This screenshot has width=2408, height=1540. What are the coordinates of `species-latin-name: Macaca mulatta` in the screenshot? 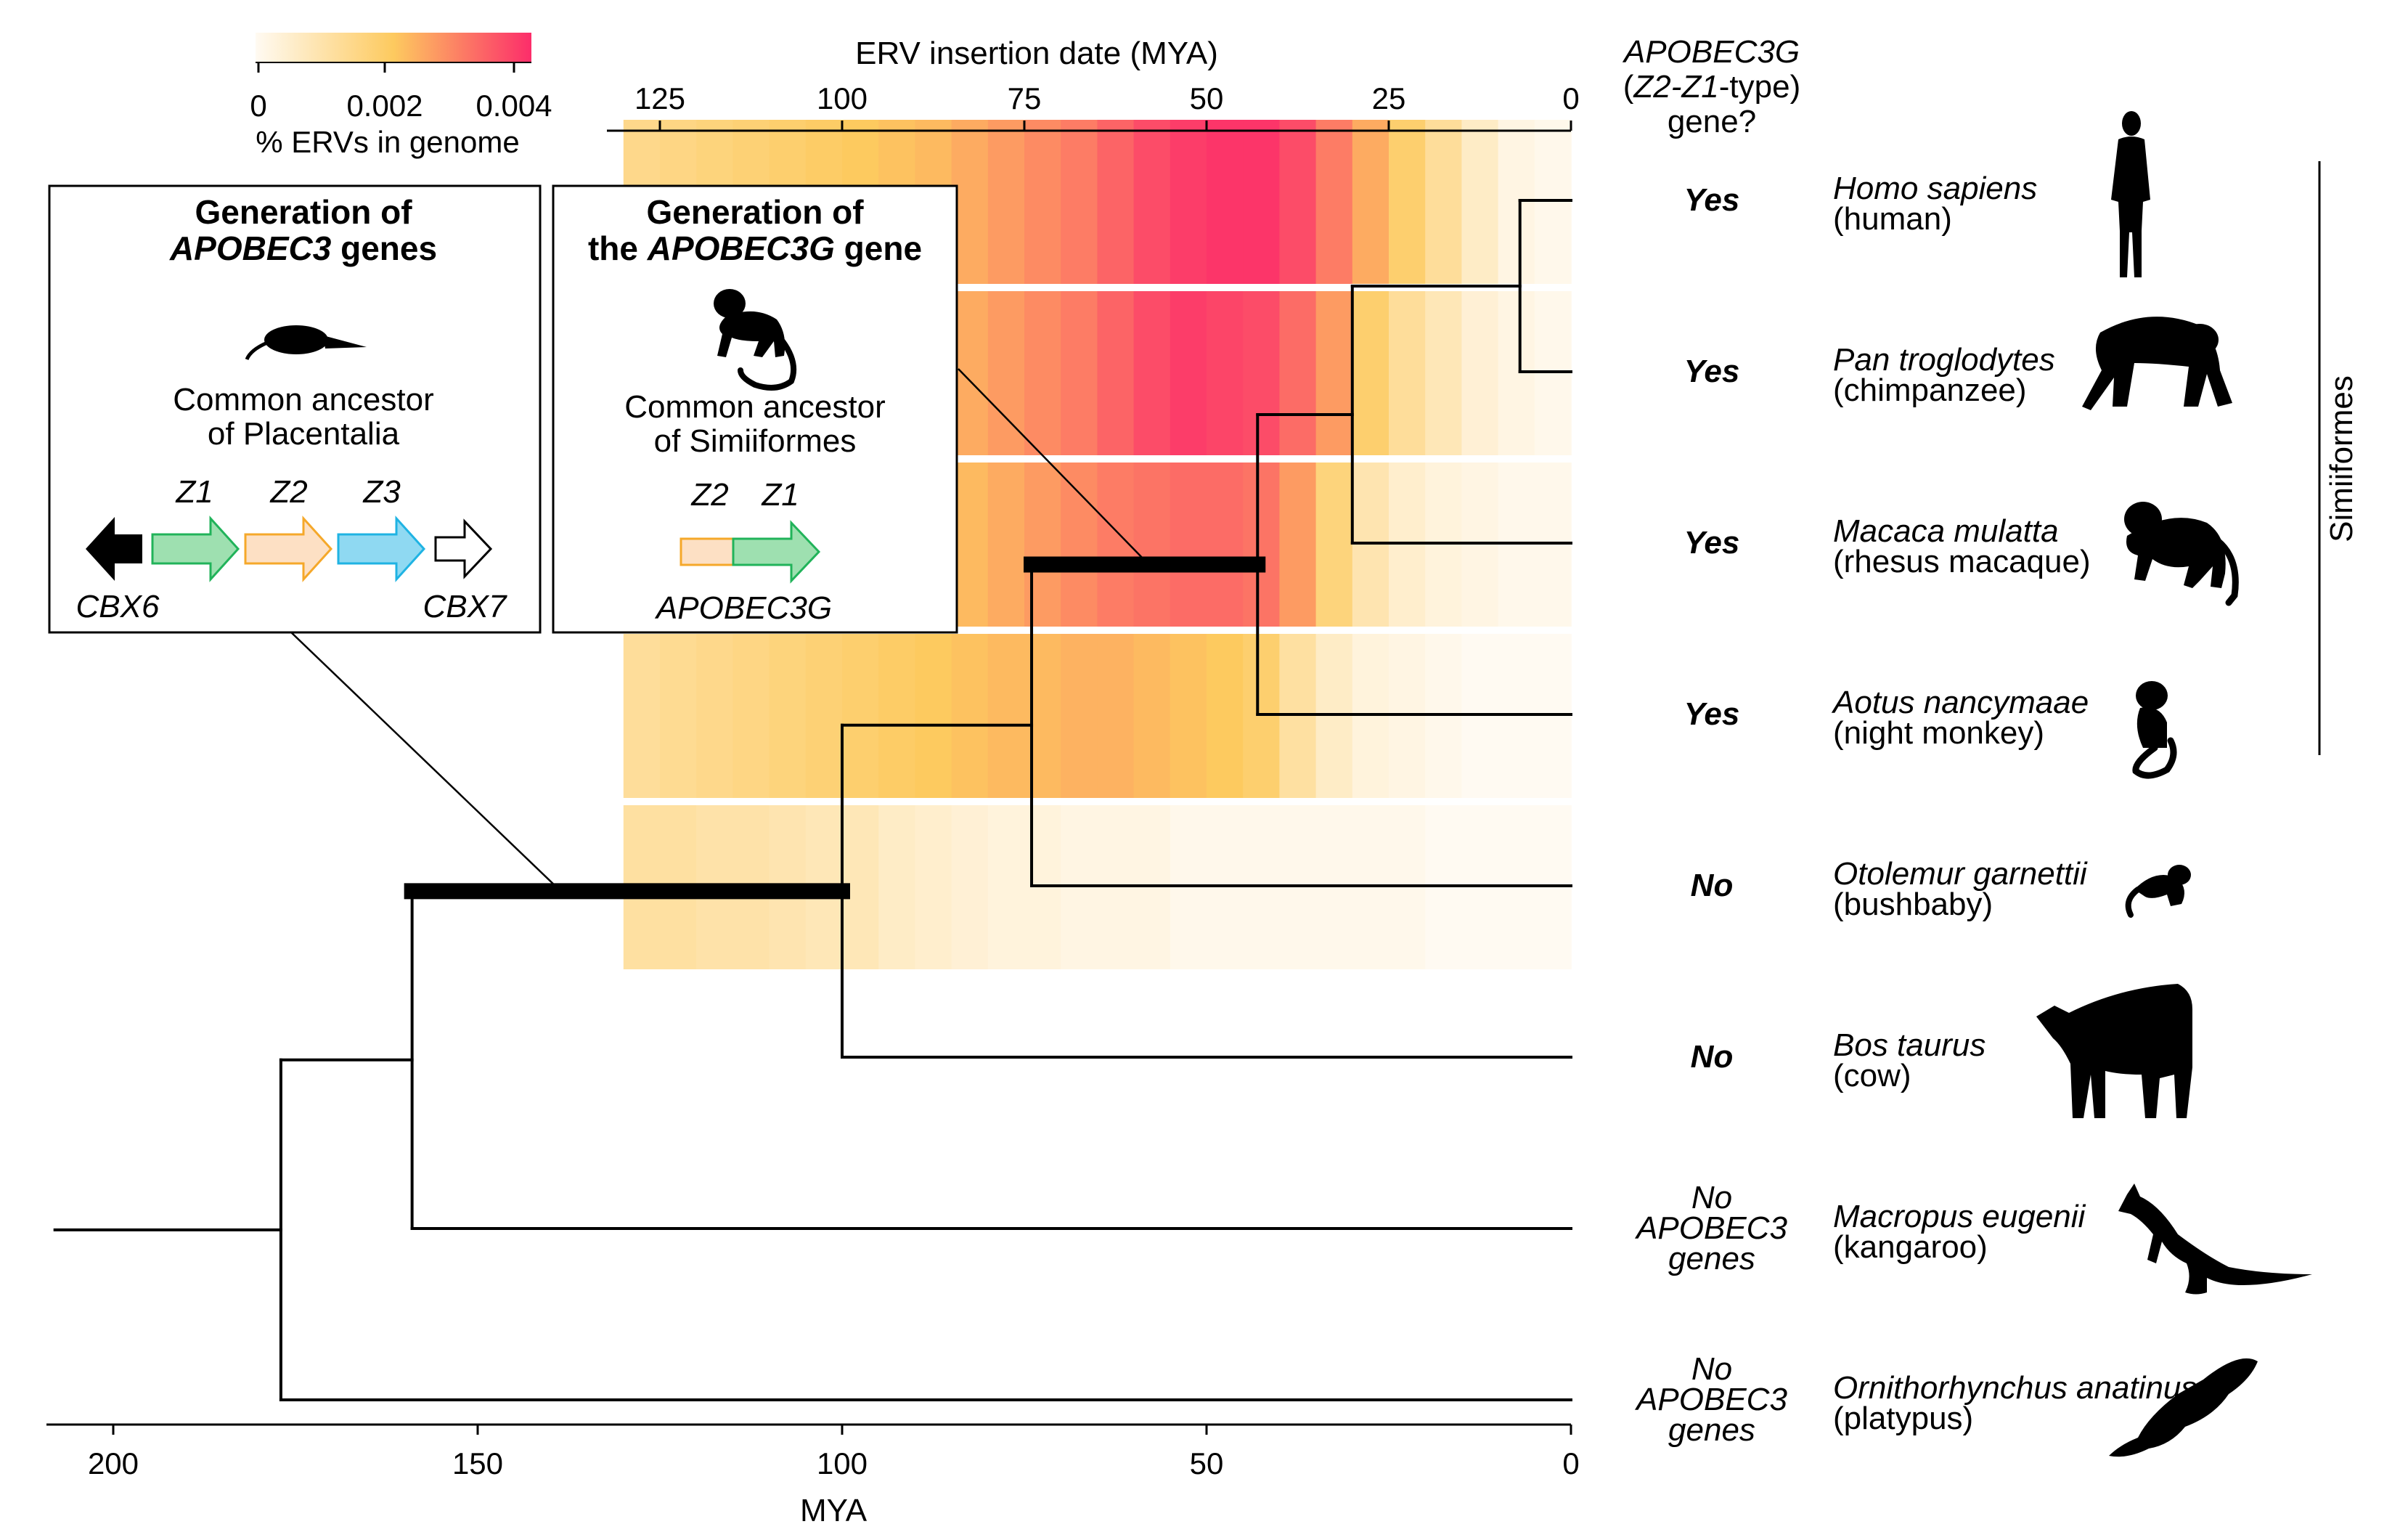 It's located at (1946, 531).